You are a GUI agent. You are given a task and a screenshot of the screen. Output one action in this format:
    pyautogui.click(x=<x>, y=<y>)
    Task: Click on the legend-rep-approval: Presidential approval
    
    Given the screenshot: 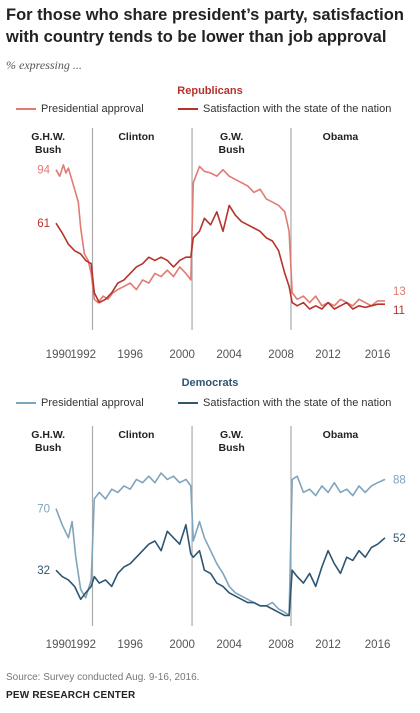 What is the action you would take?
    pyautogui.click(x=80, y=109)
    